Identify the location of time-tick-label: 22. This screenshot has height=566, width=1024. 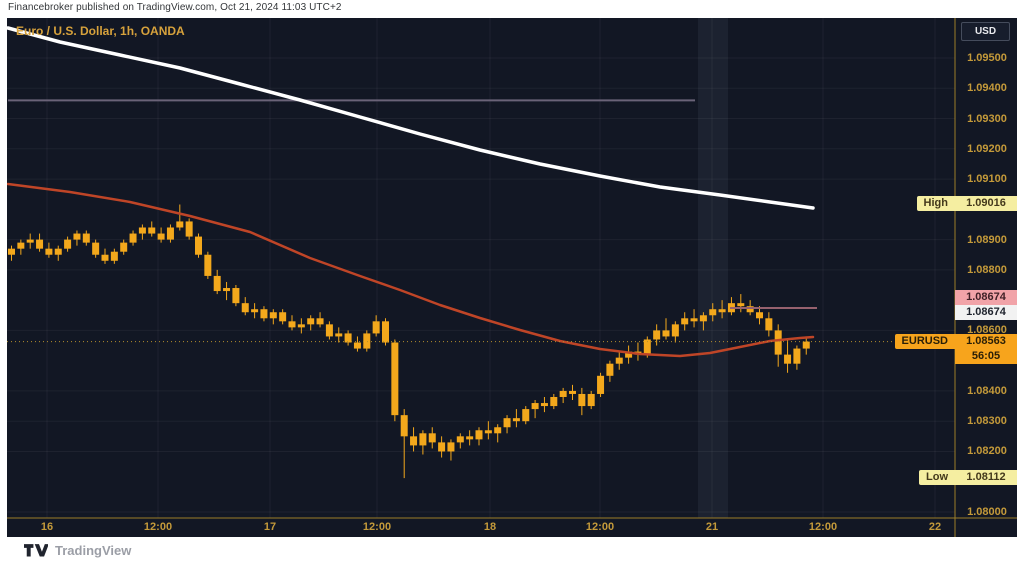
(935, 527).